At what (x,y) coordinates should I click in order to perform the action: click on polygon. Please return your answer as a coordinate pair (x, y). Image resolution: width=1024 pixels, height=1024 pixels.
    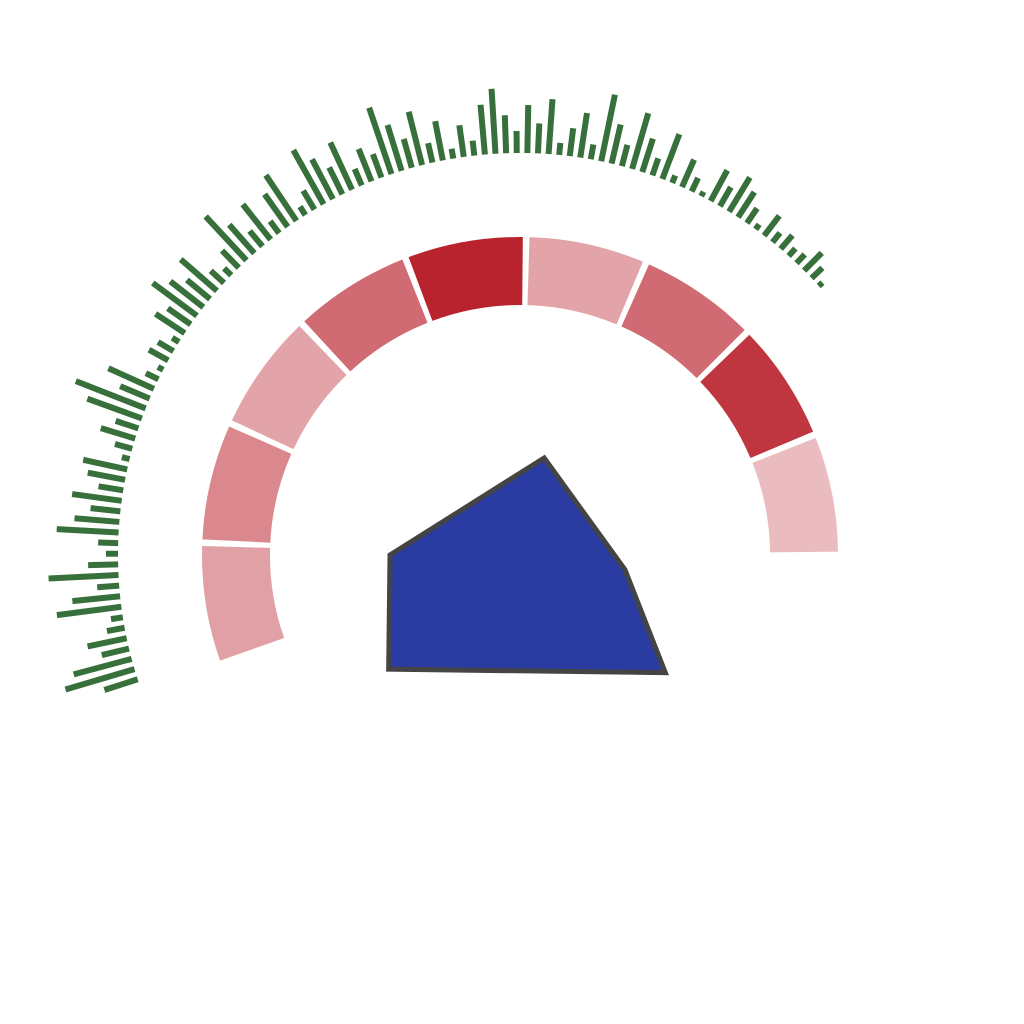
    Looking at the image, I should click on (528, 565).